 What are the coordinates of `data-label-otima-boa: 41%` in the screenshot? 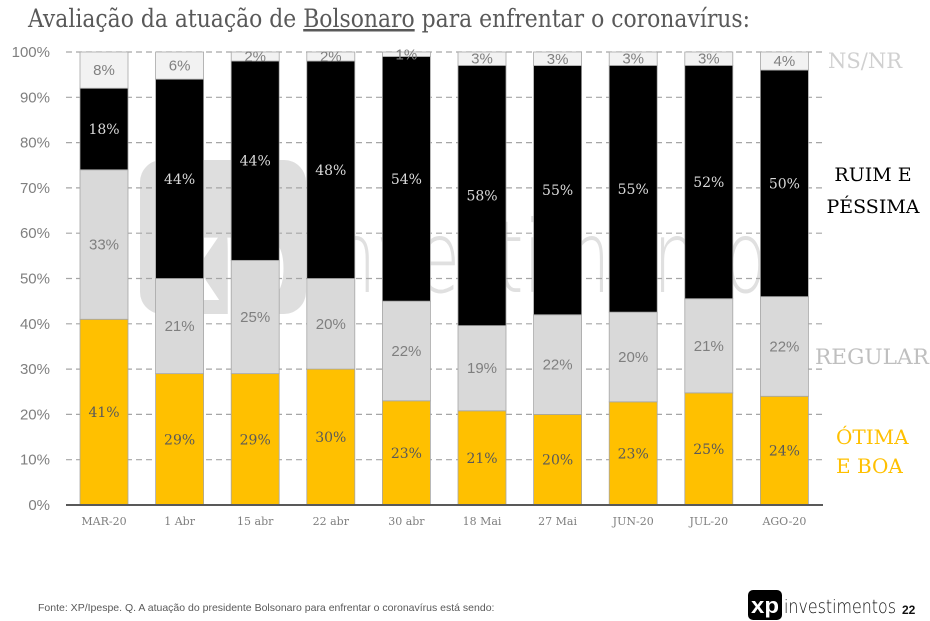 It's located at (103, 413).